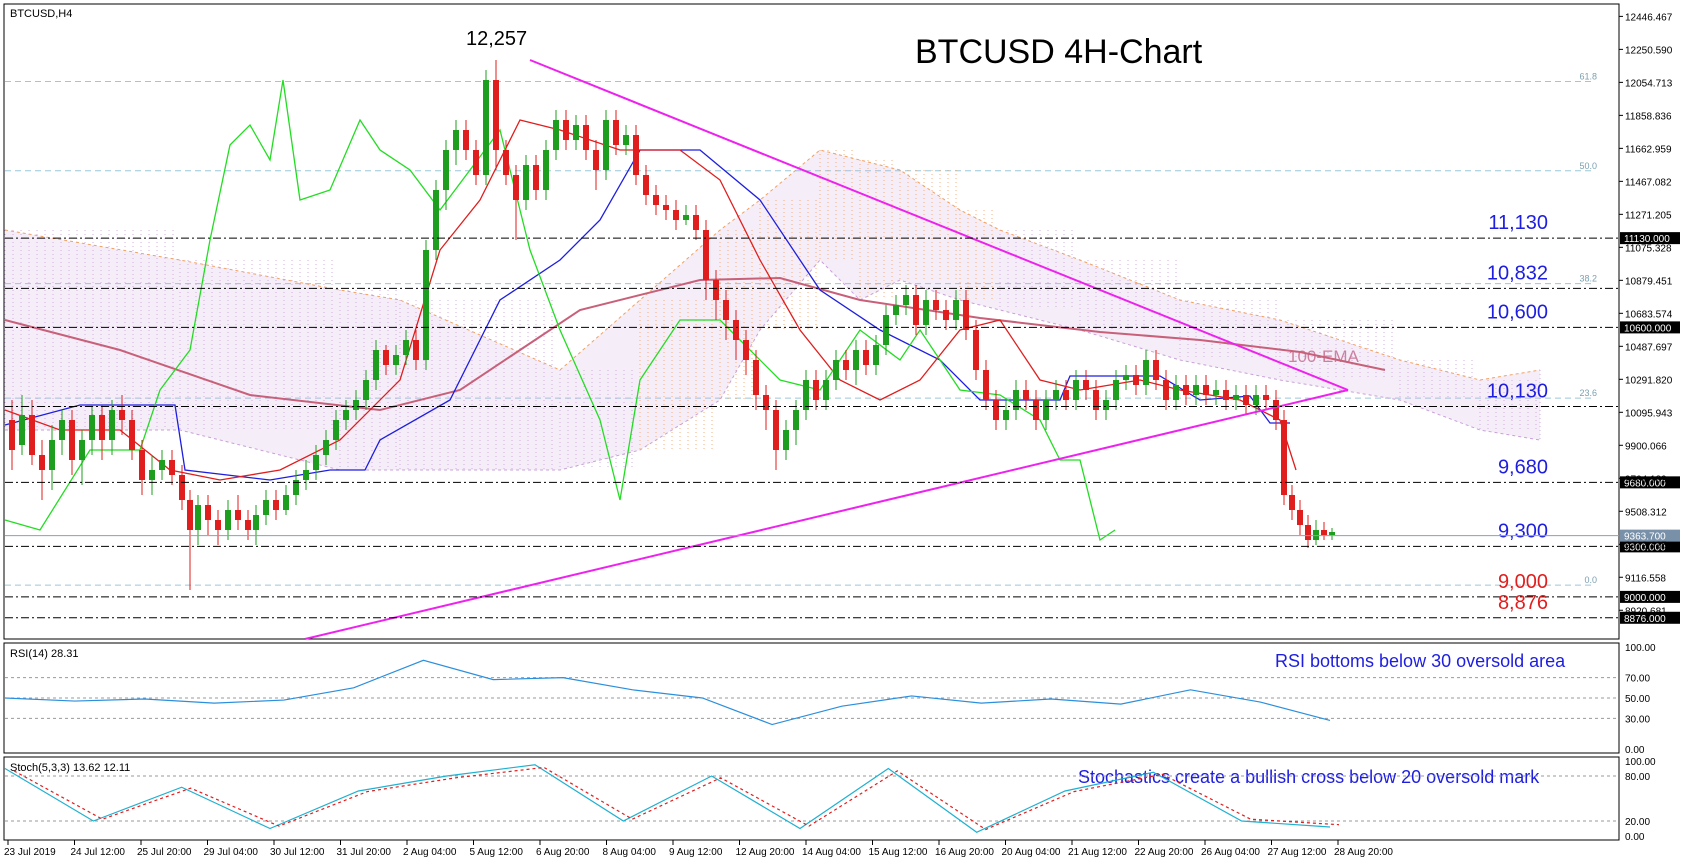 Image resolution: width=1684 pixels, height=860 pixels. I want to click on stoch-scale-label: 0.00, so click(1635, 837).